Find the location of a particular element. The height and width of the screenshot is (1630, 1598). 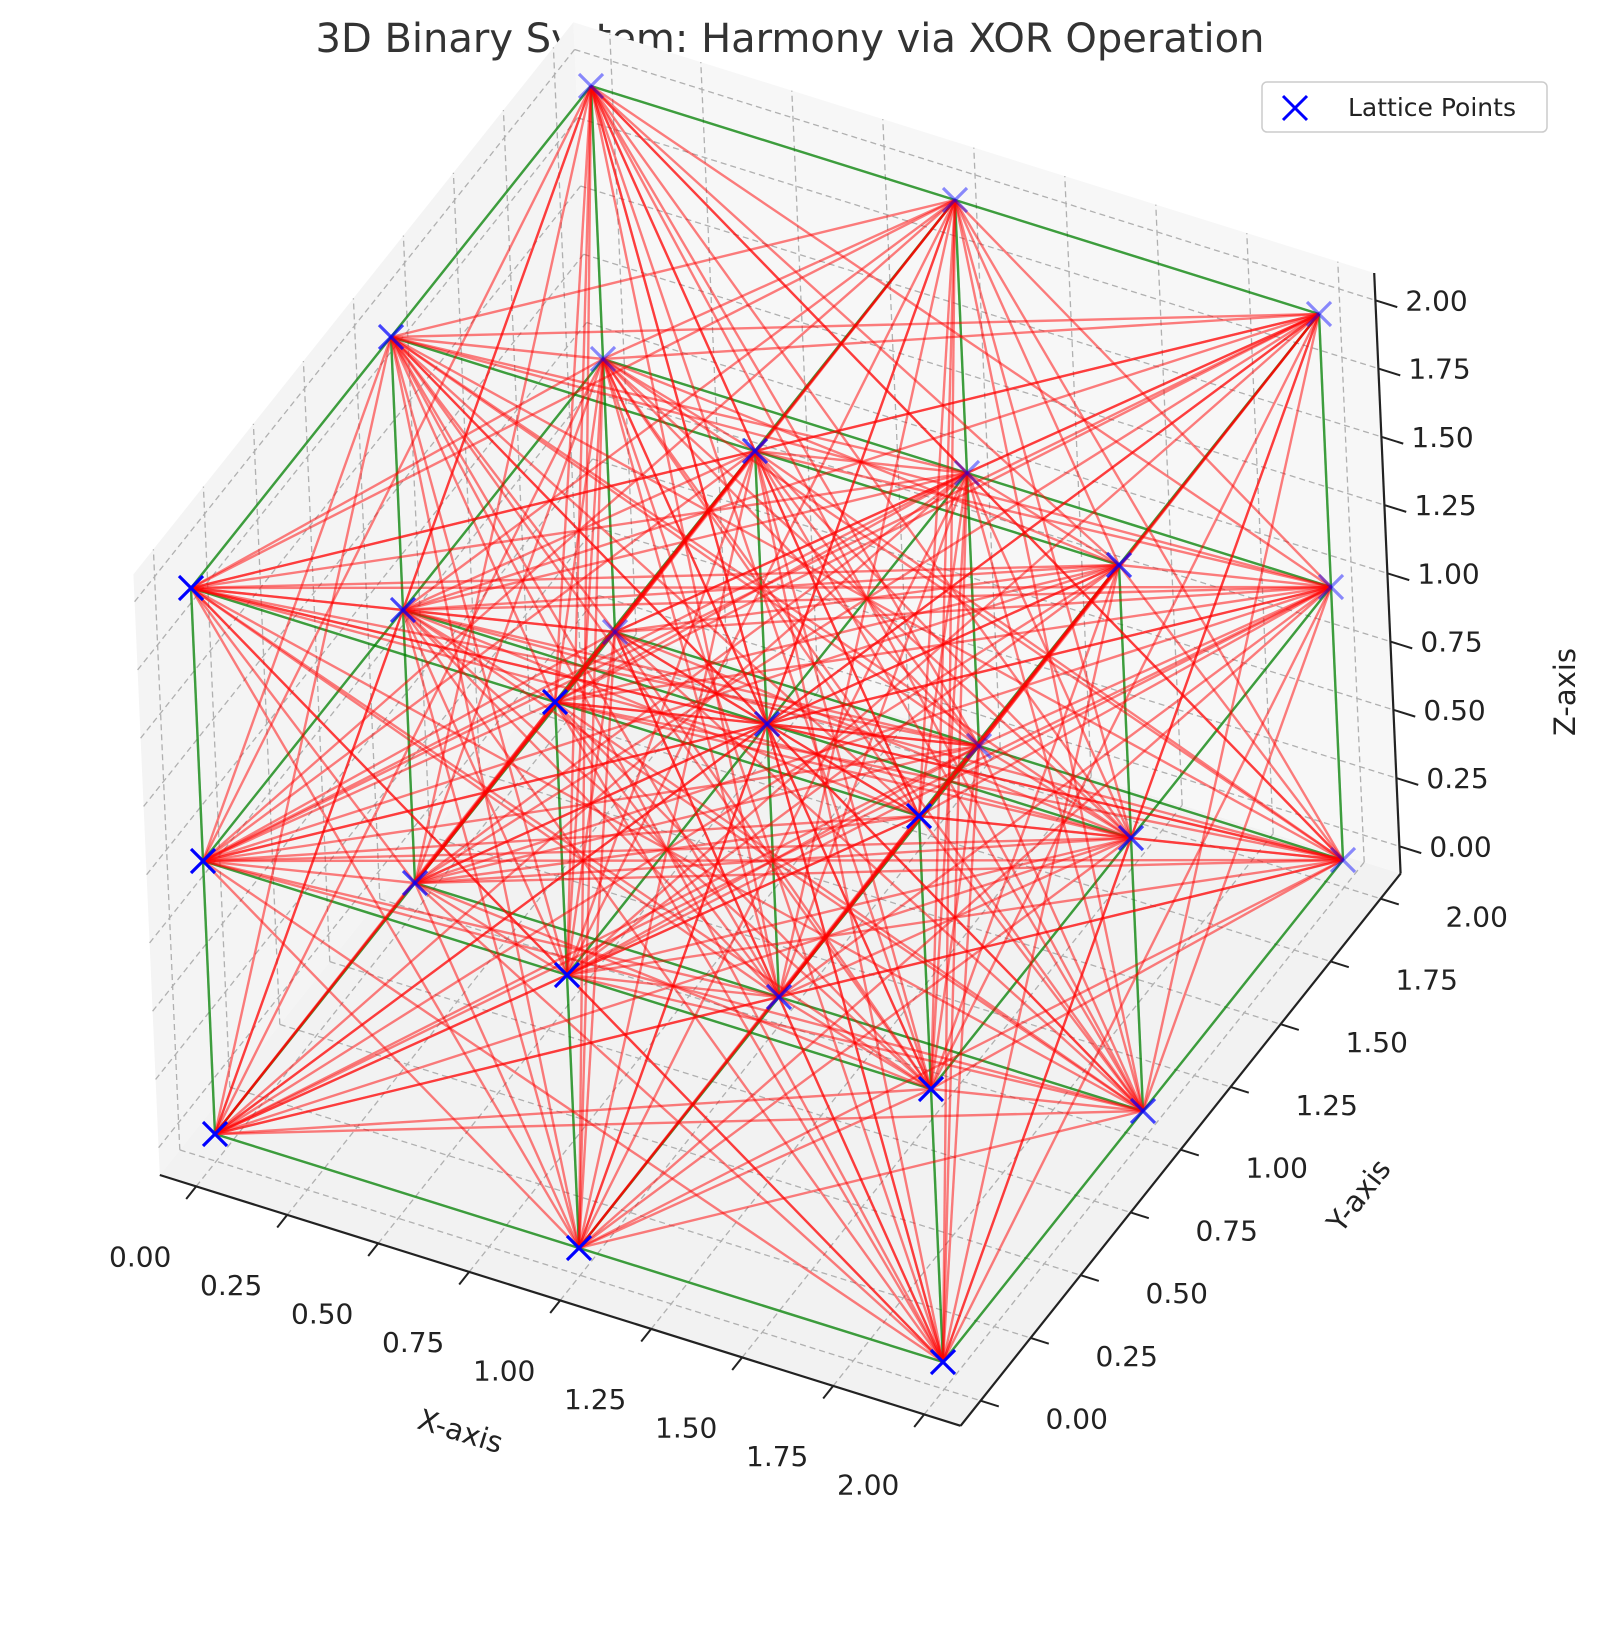

y-tick-label: 1.00 is located at coordinates (1277, 1168).